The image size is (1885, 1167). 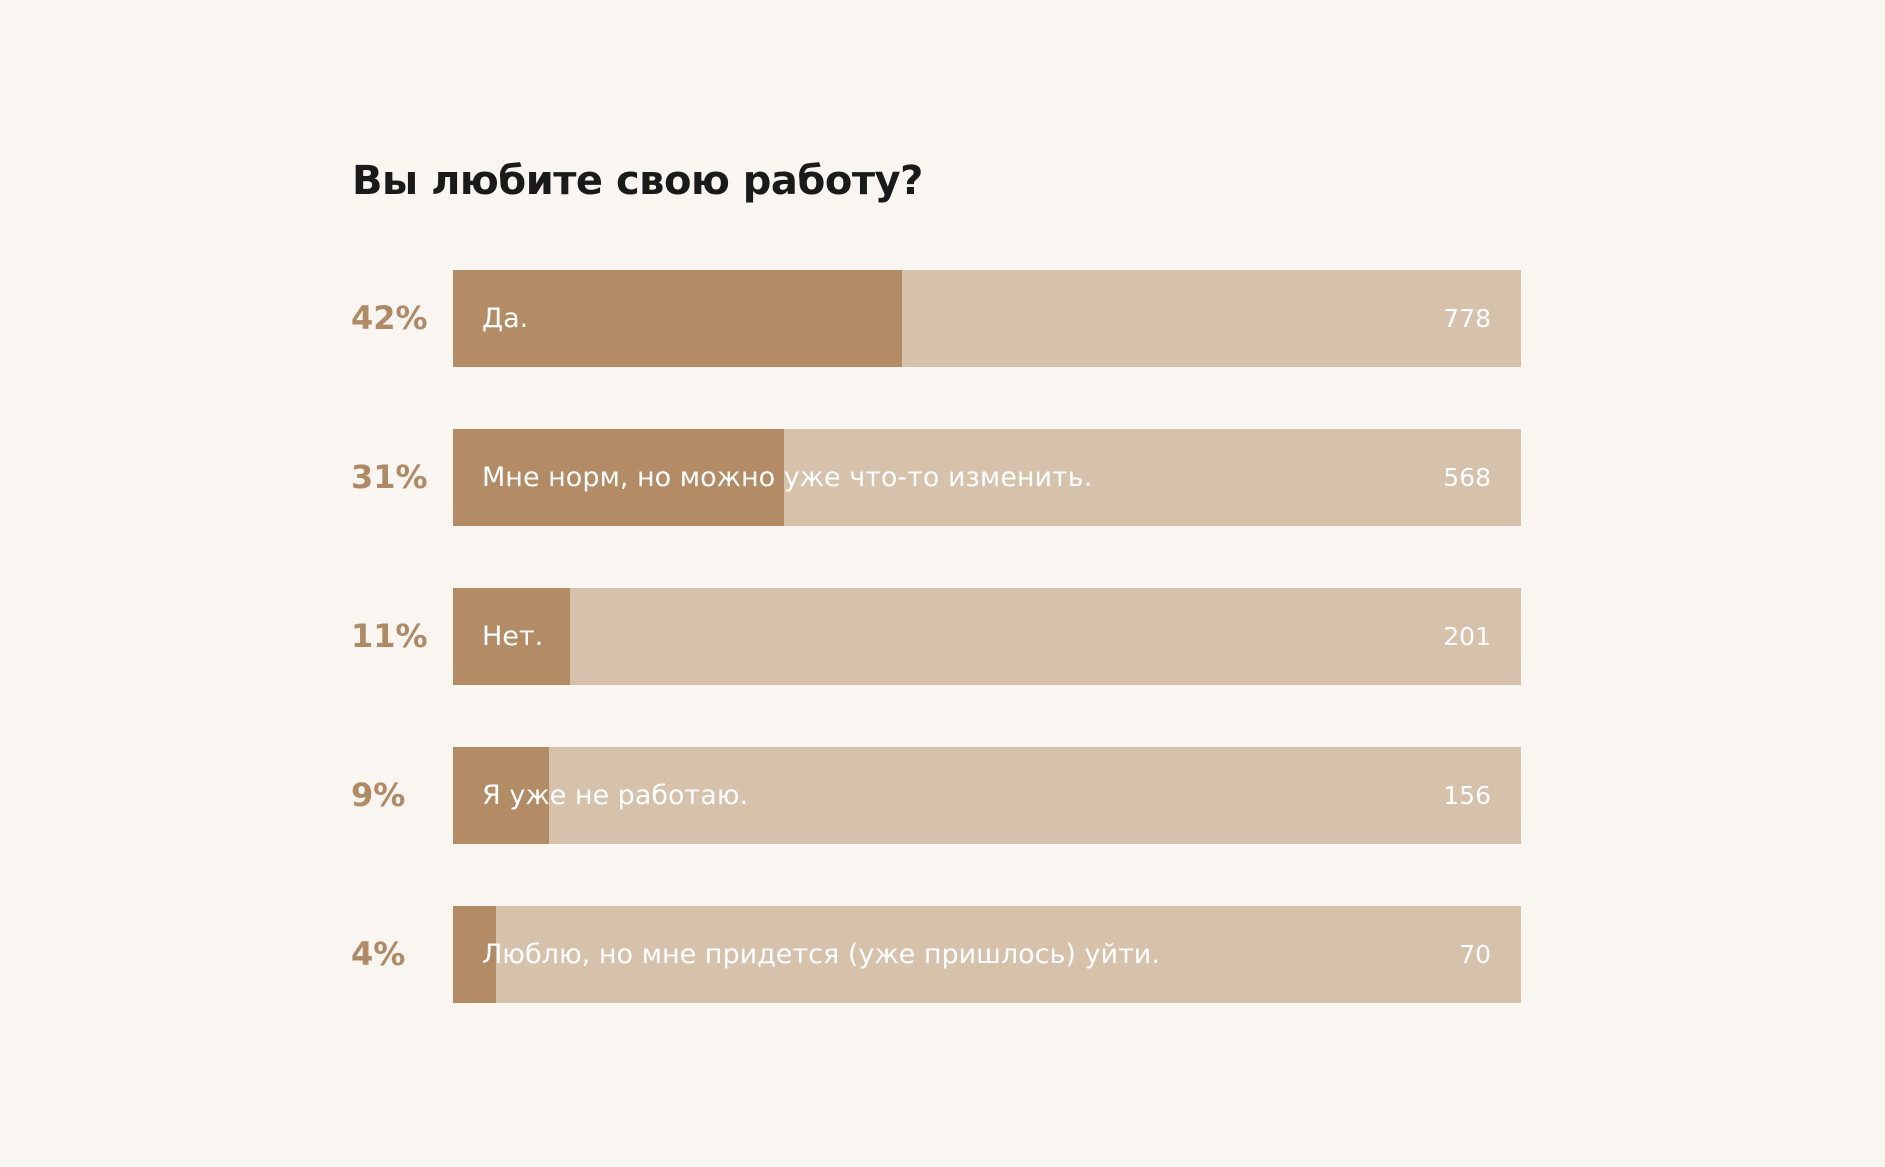 I want to click on percent-label: 9%, so click(x=378, y=795).